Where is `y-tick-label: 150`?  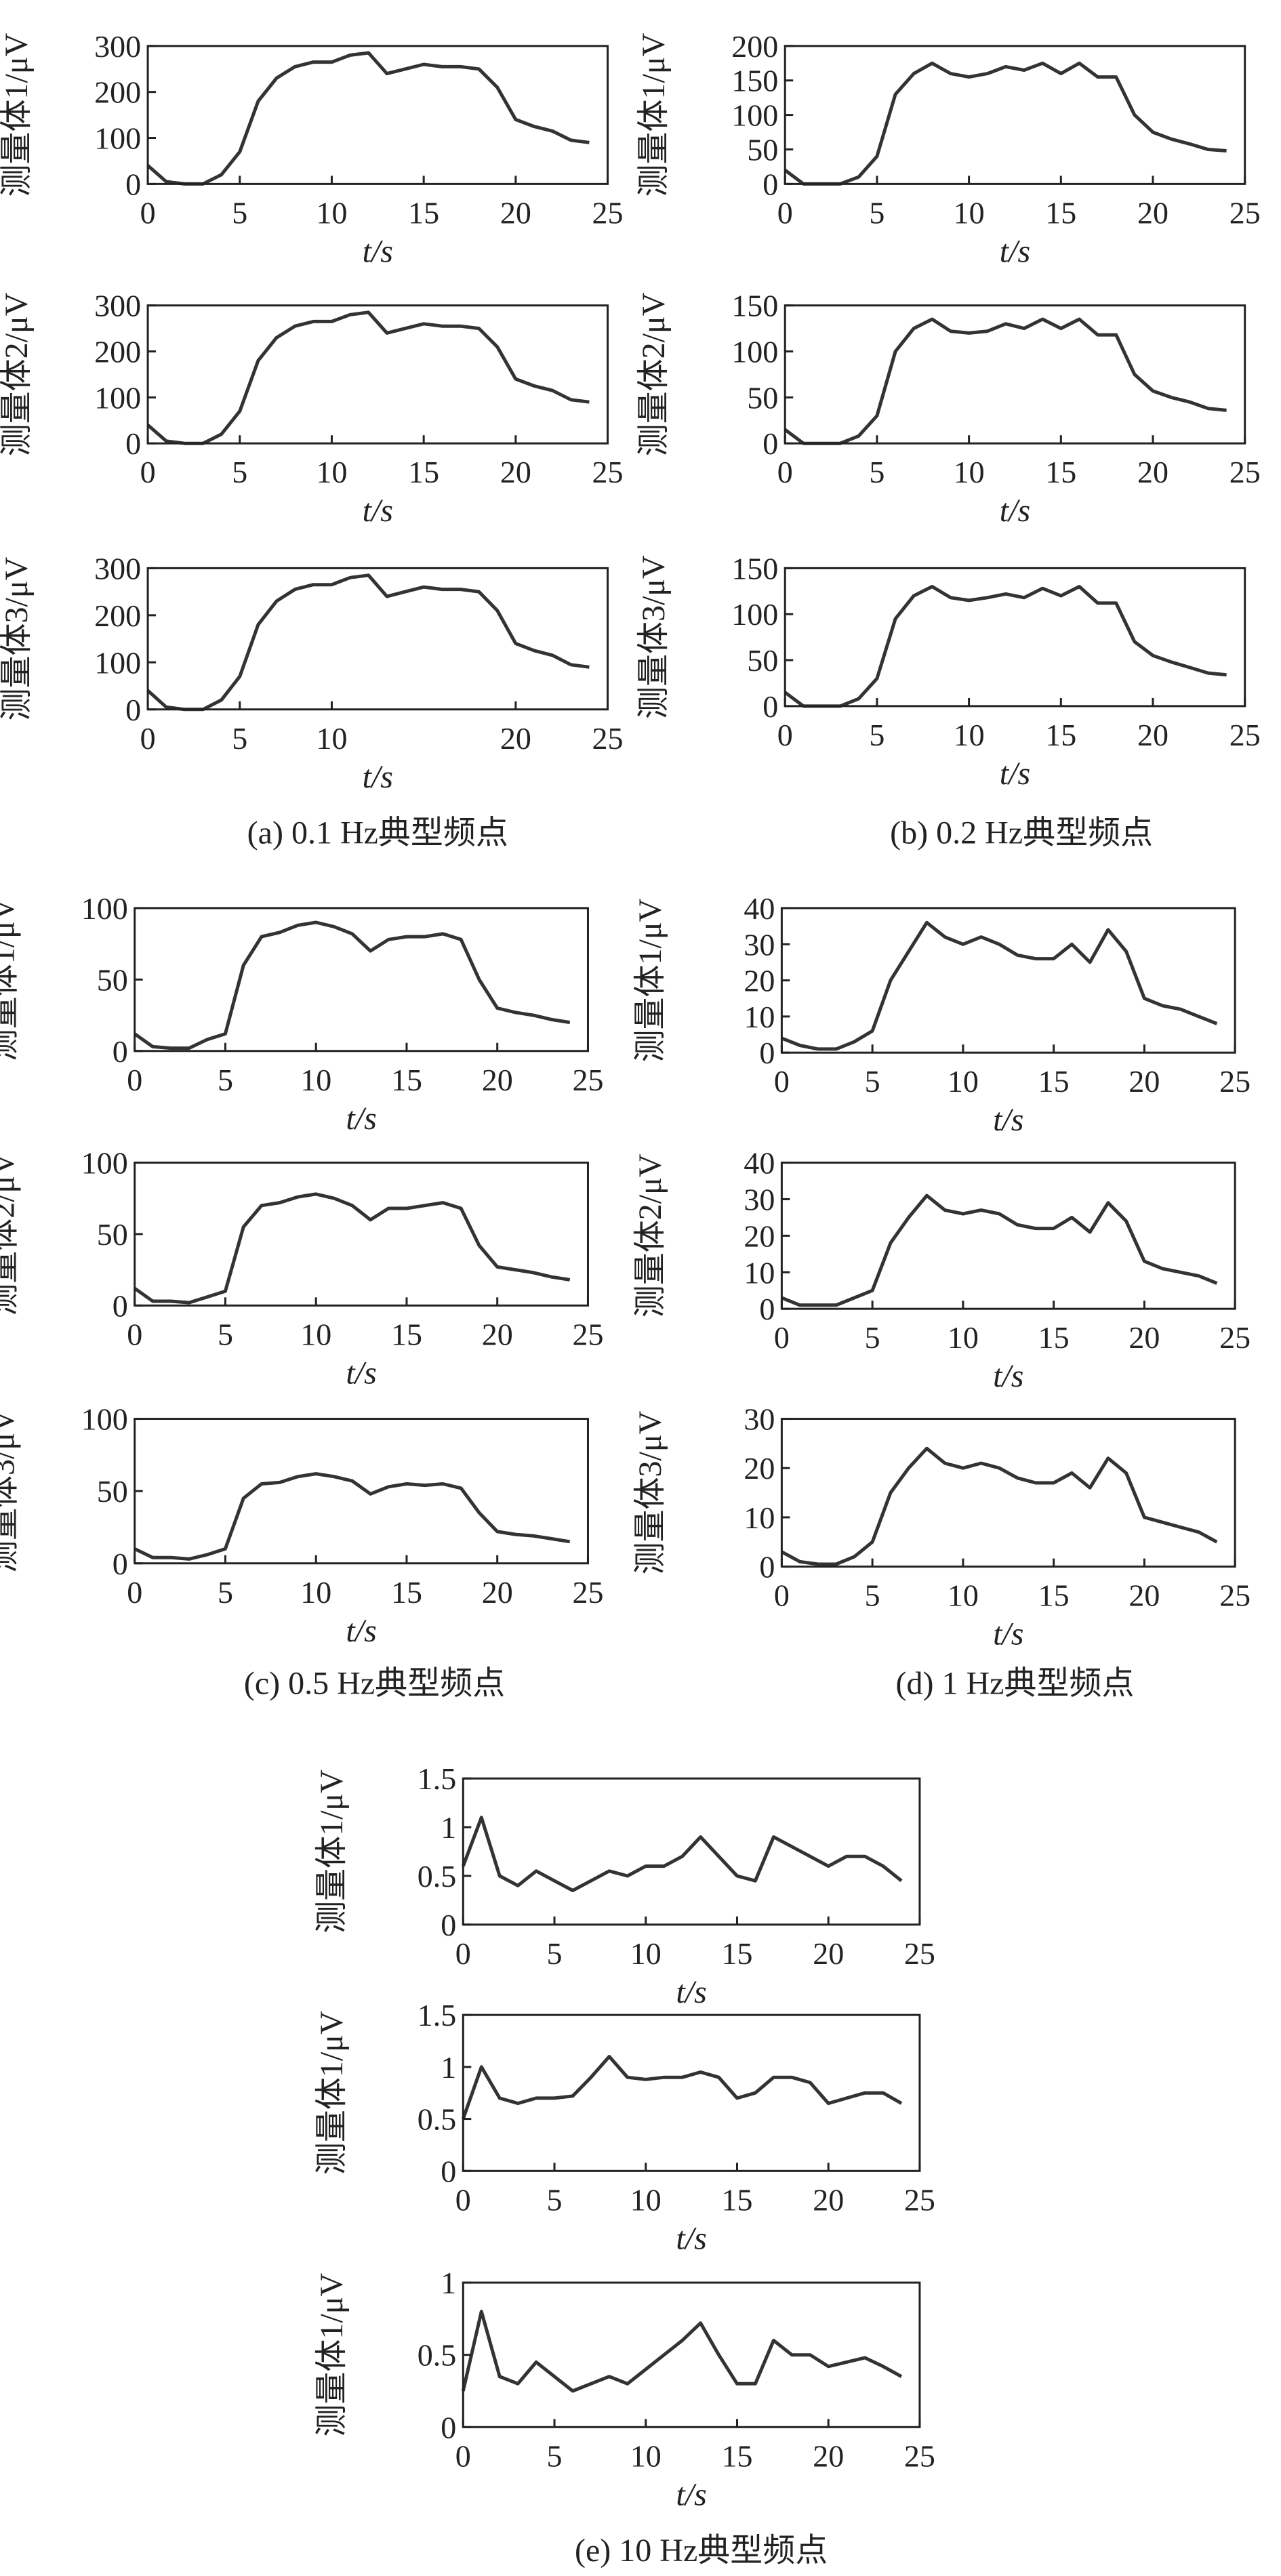 y-tick-label: 150 is located at coordinates (755, 81).